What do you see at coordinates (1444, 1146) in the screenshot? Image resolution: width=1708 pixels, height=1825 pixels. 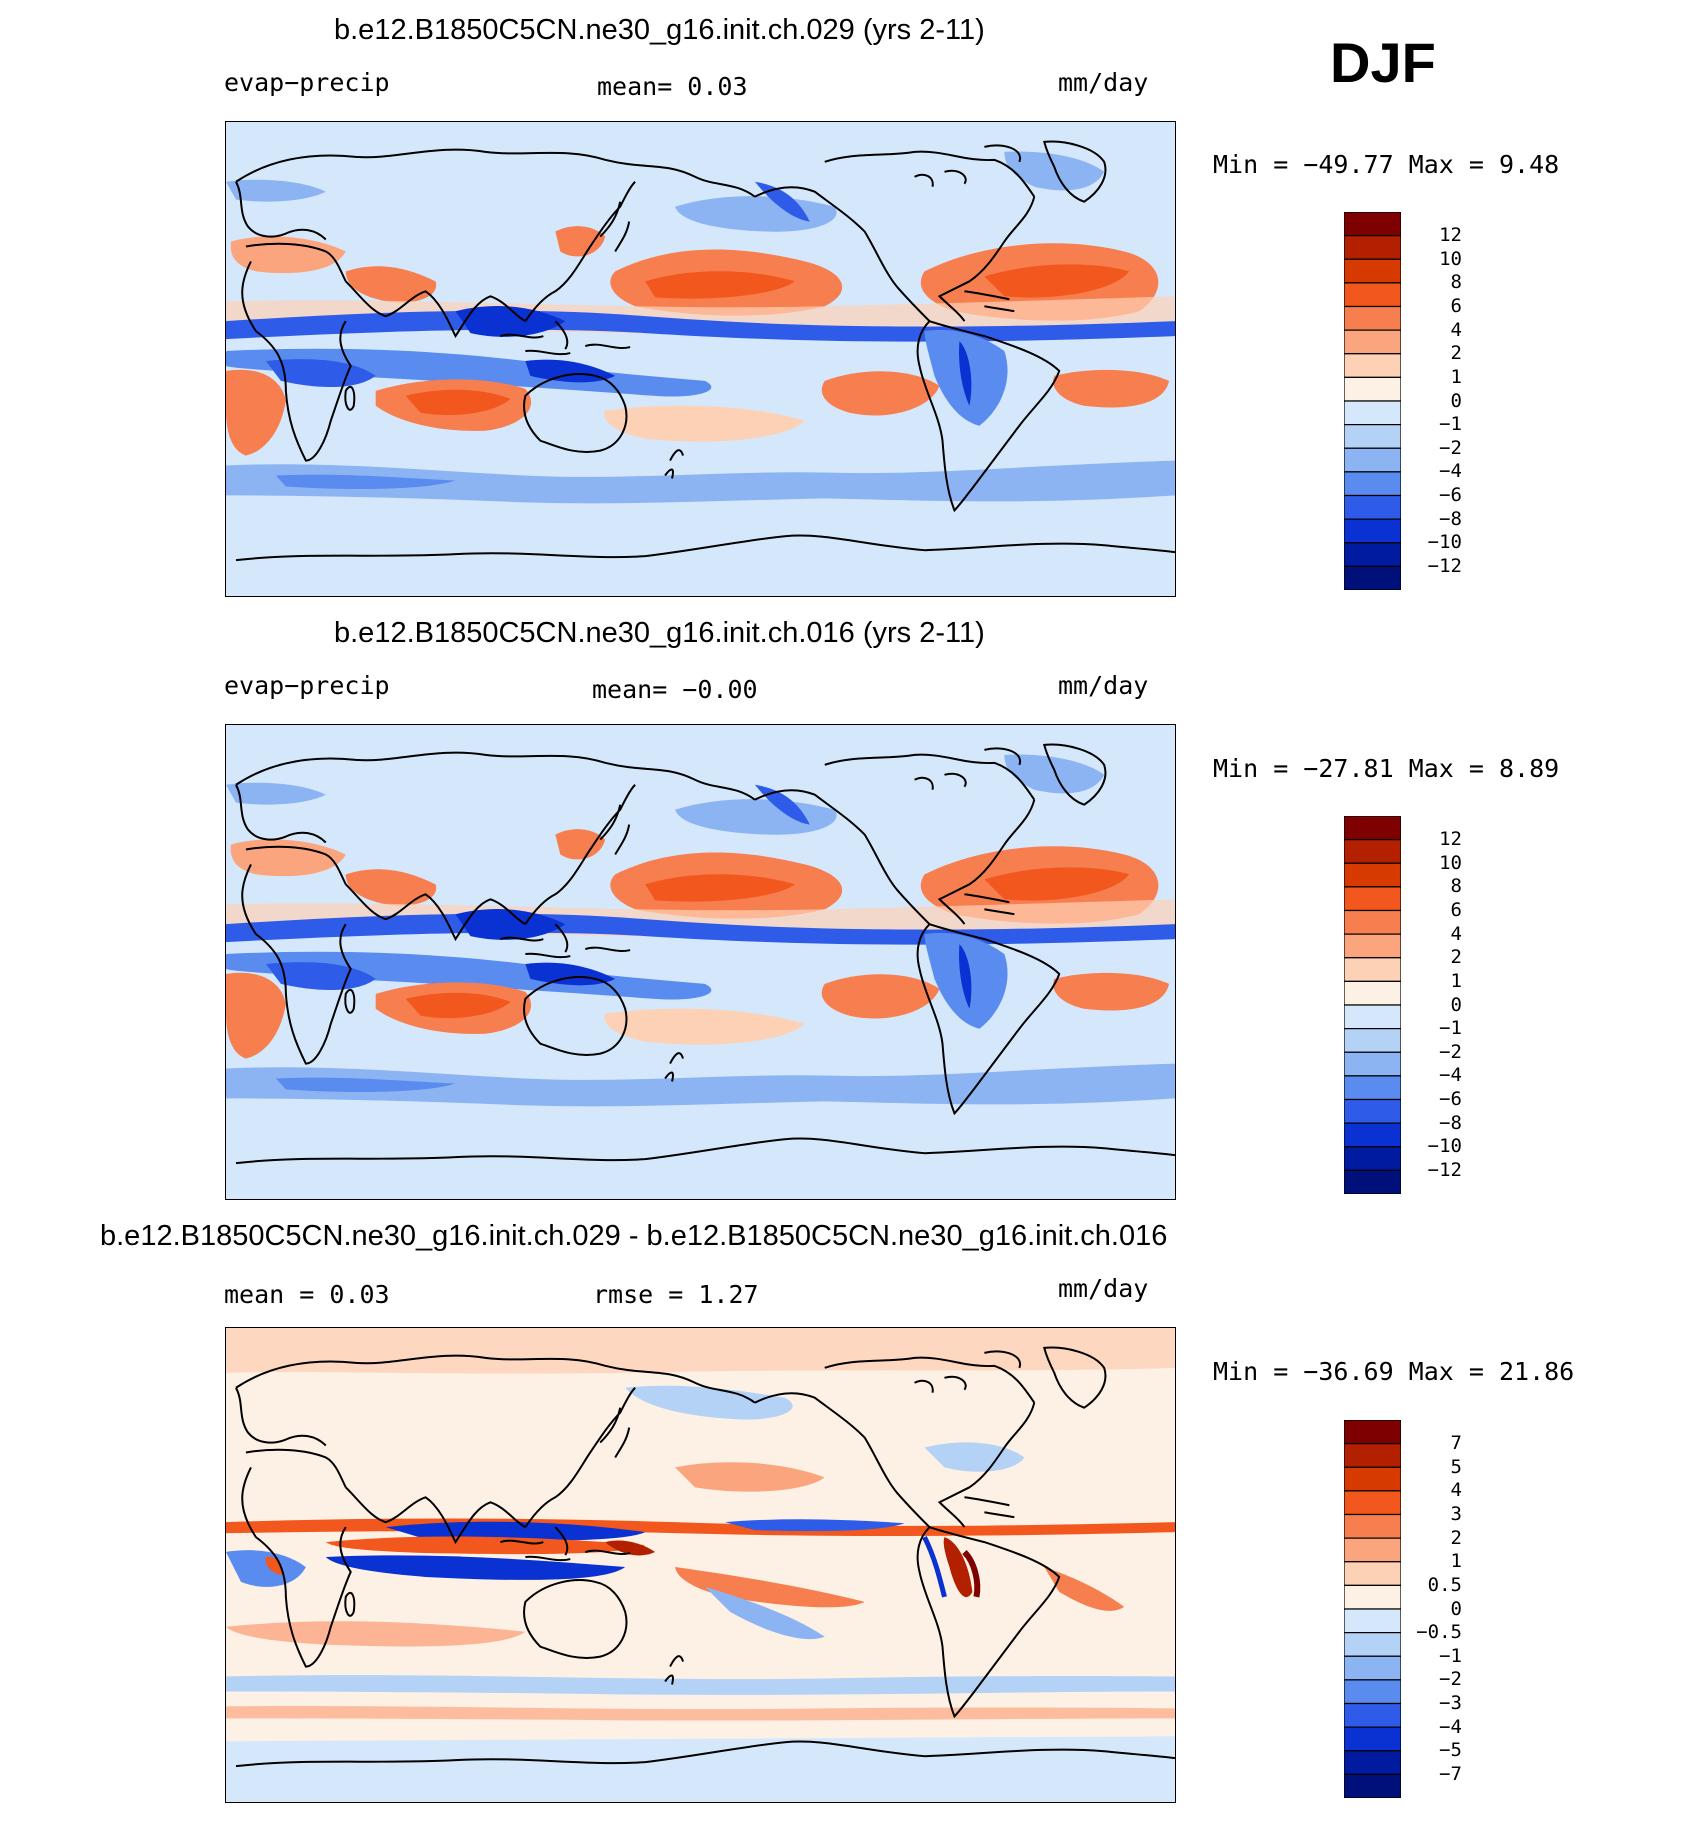 I see `colorbar-2-label: −10` at bounding box center [1444, 1146].